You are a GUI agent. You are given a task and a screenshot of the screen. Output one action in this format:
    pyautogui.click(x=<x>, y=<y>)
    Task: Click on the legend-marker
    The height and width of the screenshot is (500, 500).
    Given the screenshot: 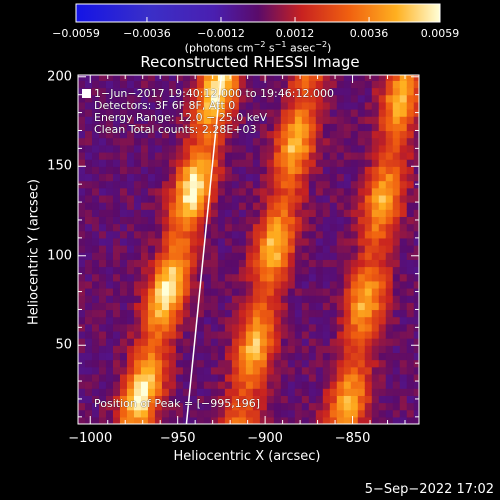 What is the action you would take?
    pyautogui.click(x=86, y=93)
    